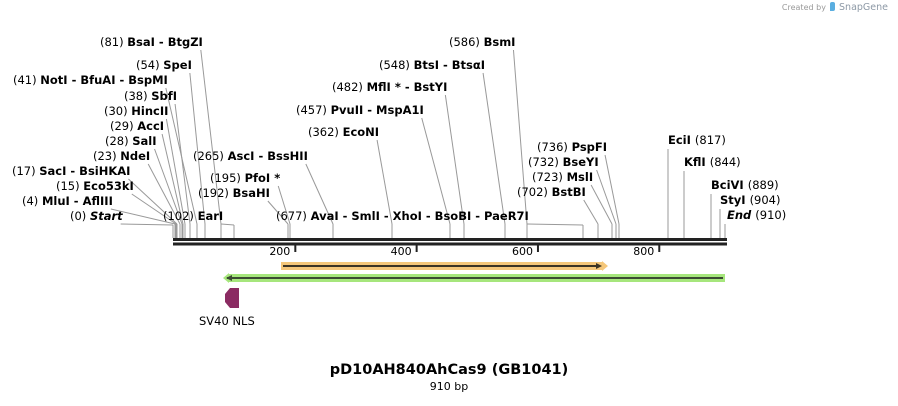 This screenshot has width=898, height=406. Describe the element at coordinates (644, 251) in the screenshot. I see `ruler-tick-label: 800` at that location.